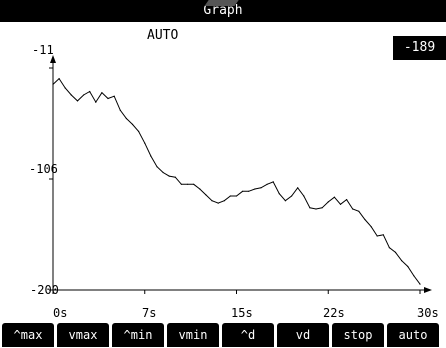 The height and width of the screenshot is (348, 446). What do you see at coordinates (428, 313) in the screenshot?
I see `x-tick-label-4: 30s` at bounding box center [428, 313].